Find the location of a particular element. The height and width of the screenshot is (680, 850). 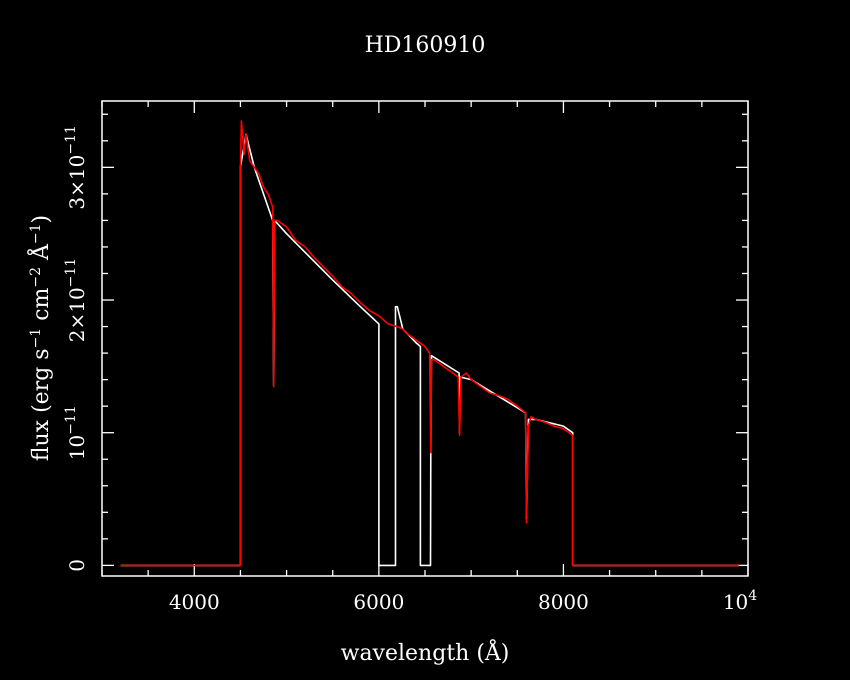

x-tick-label: 4000 is located at coordinates (194, 602).